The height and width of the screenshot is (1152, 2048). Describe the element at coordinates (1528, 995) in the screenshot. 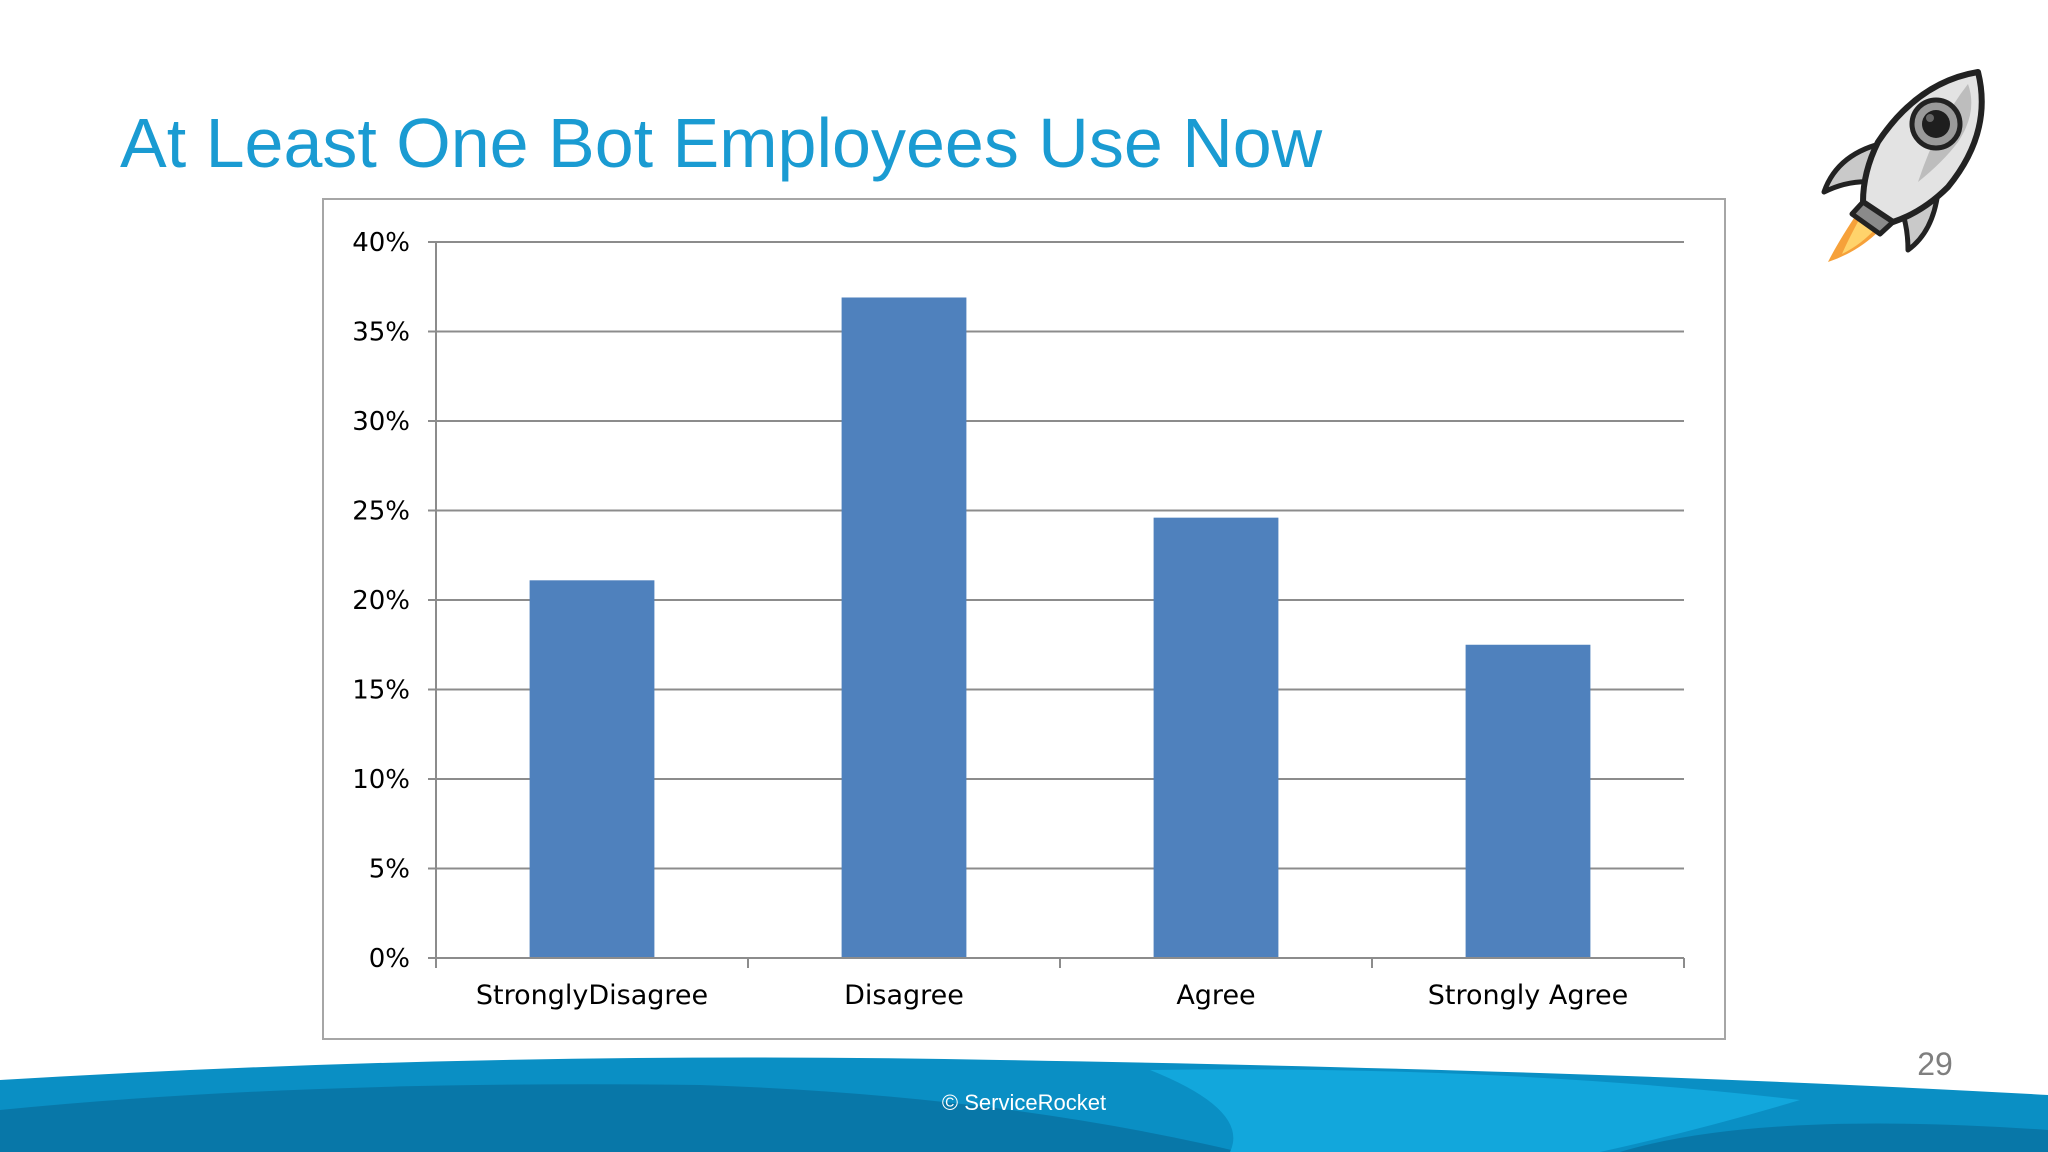

I see `x-tick-label: Strongly Agree` at that location.